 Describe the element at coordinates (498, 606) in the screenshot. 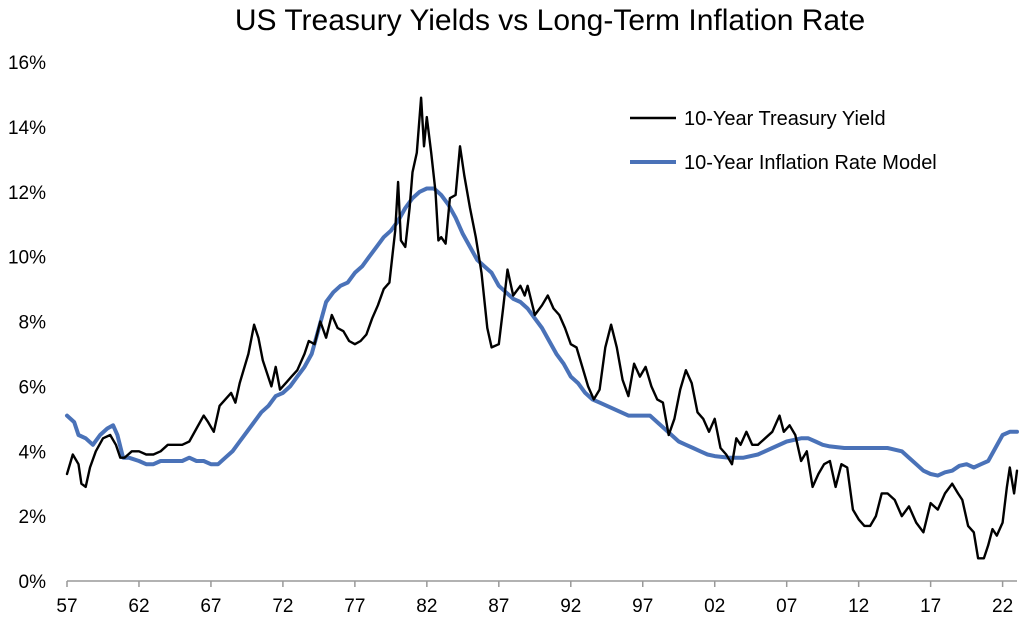

I see `x-tick-label: 87` at that location.